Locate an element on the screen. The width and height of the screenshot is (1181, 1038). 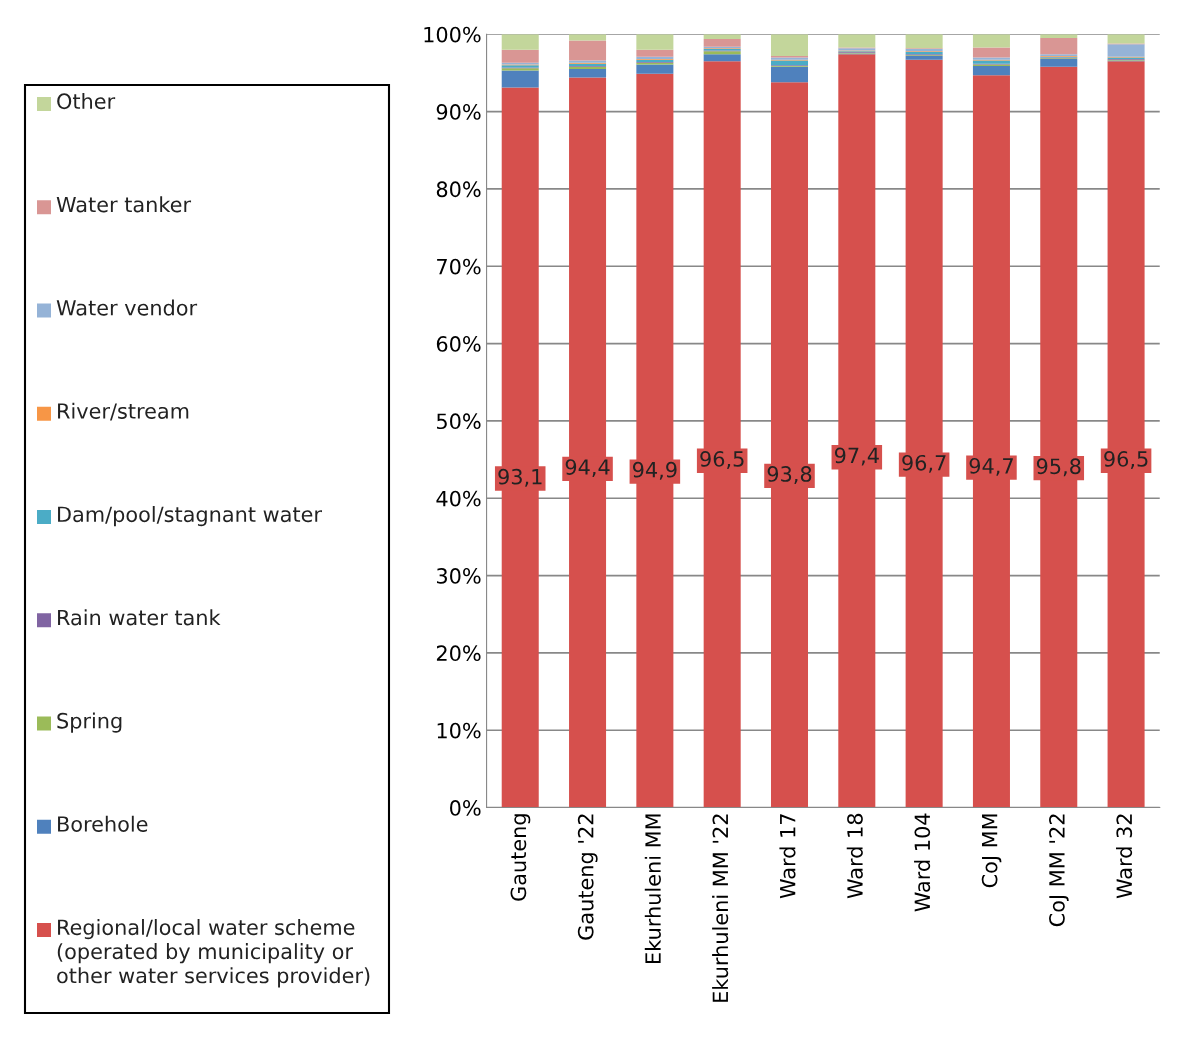
data-label: 93,8 is located at coordinates (789, 475).